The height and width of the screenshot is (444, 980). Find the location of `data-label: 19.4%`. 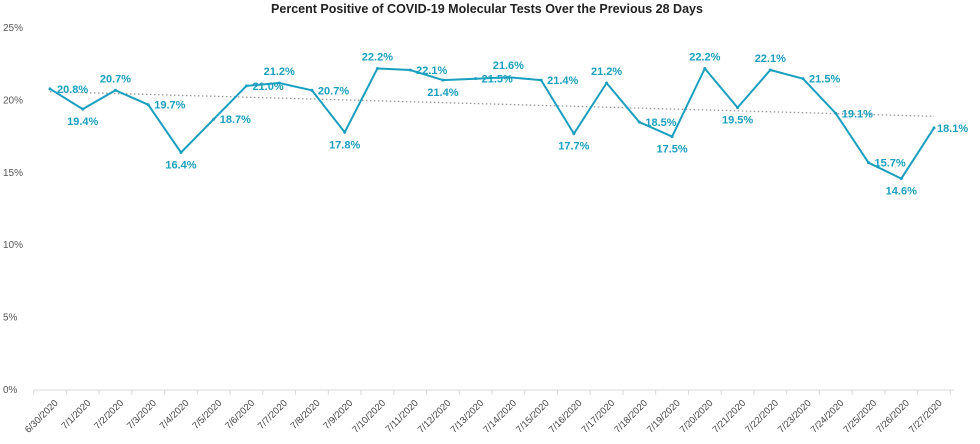

data-label: 19.4% is located at coordinates (82, 122).